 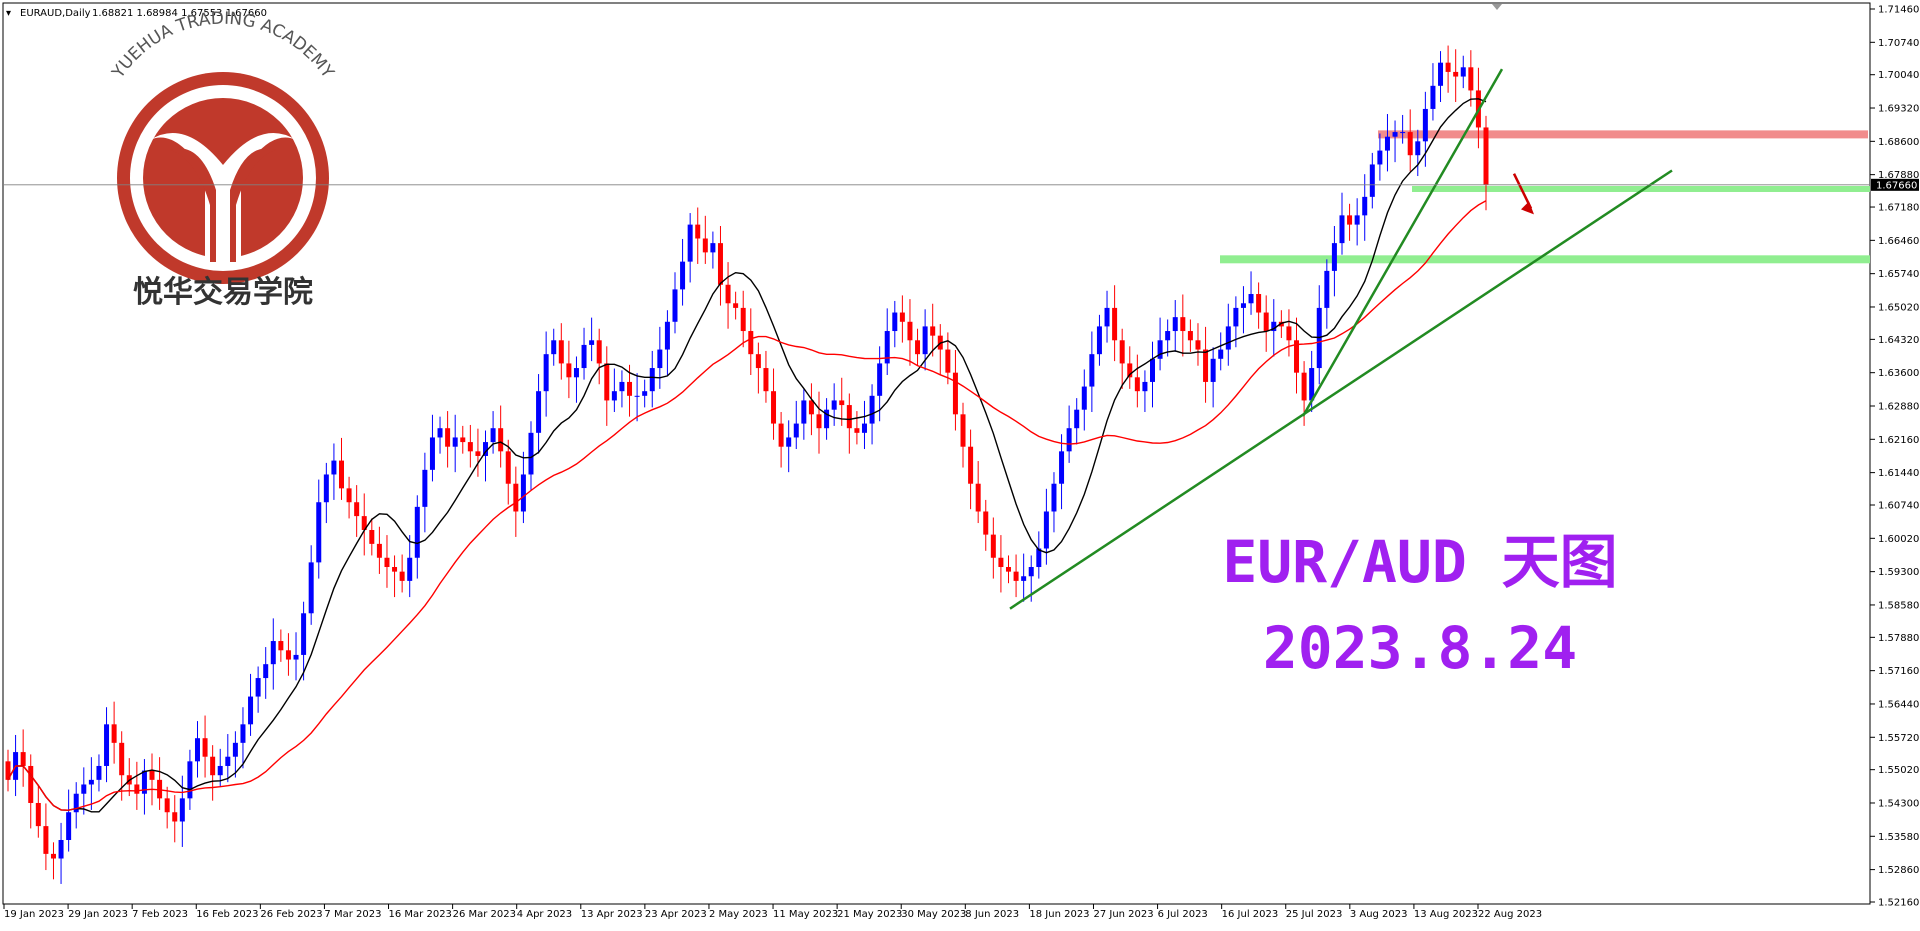 I want to click on support-resistance-zones, so click(x=1545, y=197).